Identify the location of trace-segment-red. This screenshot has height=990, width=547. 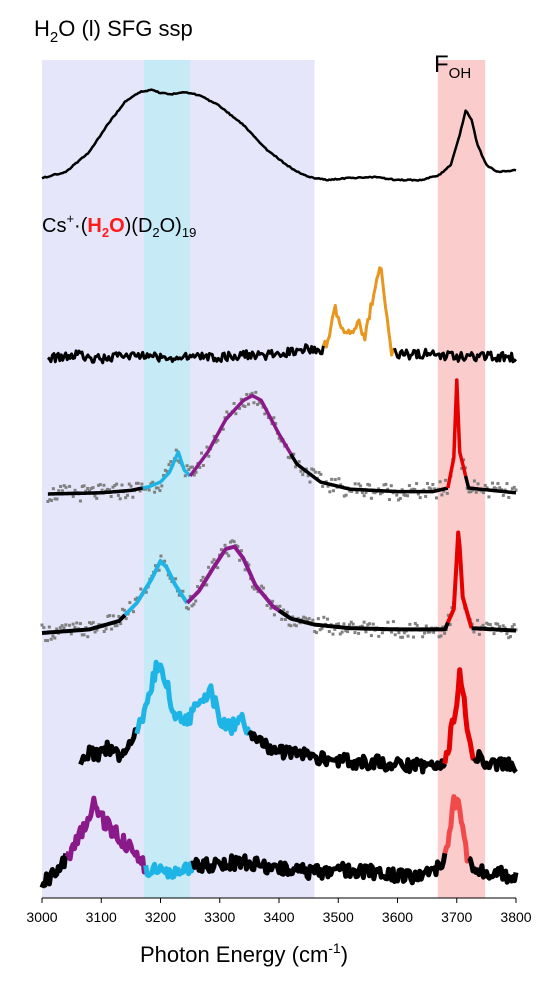
(457, 433).